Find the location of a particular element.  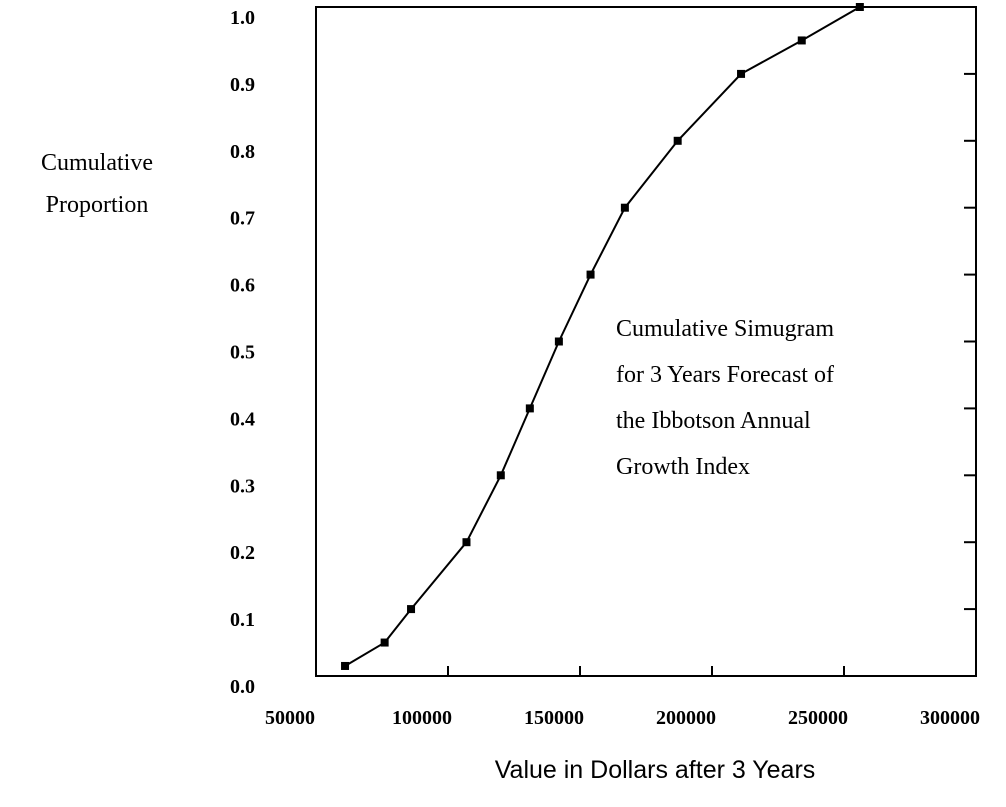

x-tick-label: 200000 is located at coordinates (686, 718).